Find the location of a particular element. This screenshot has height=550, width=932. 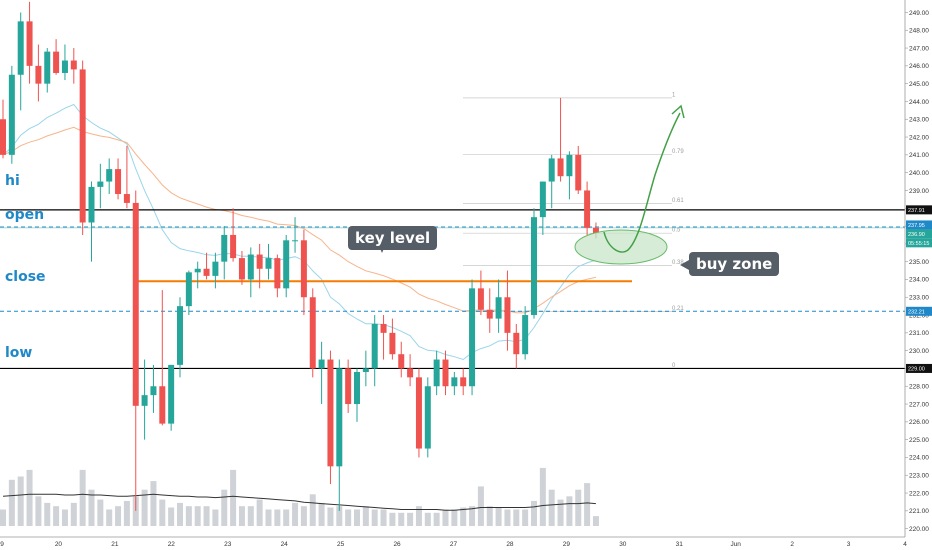

hi-label: hi is located at coordinates (12, 181).